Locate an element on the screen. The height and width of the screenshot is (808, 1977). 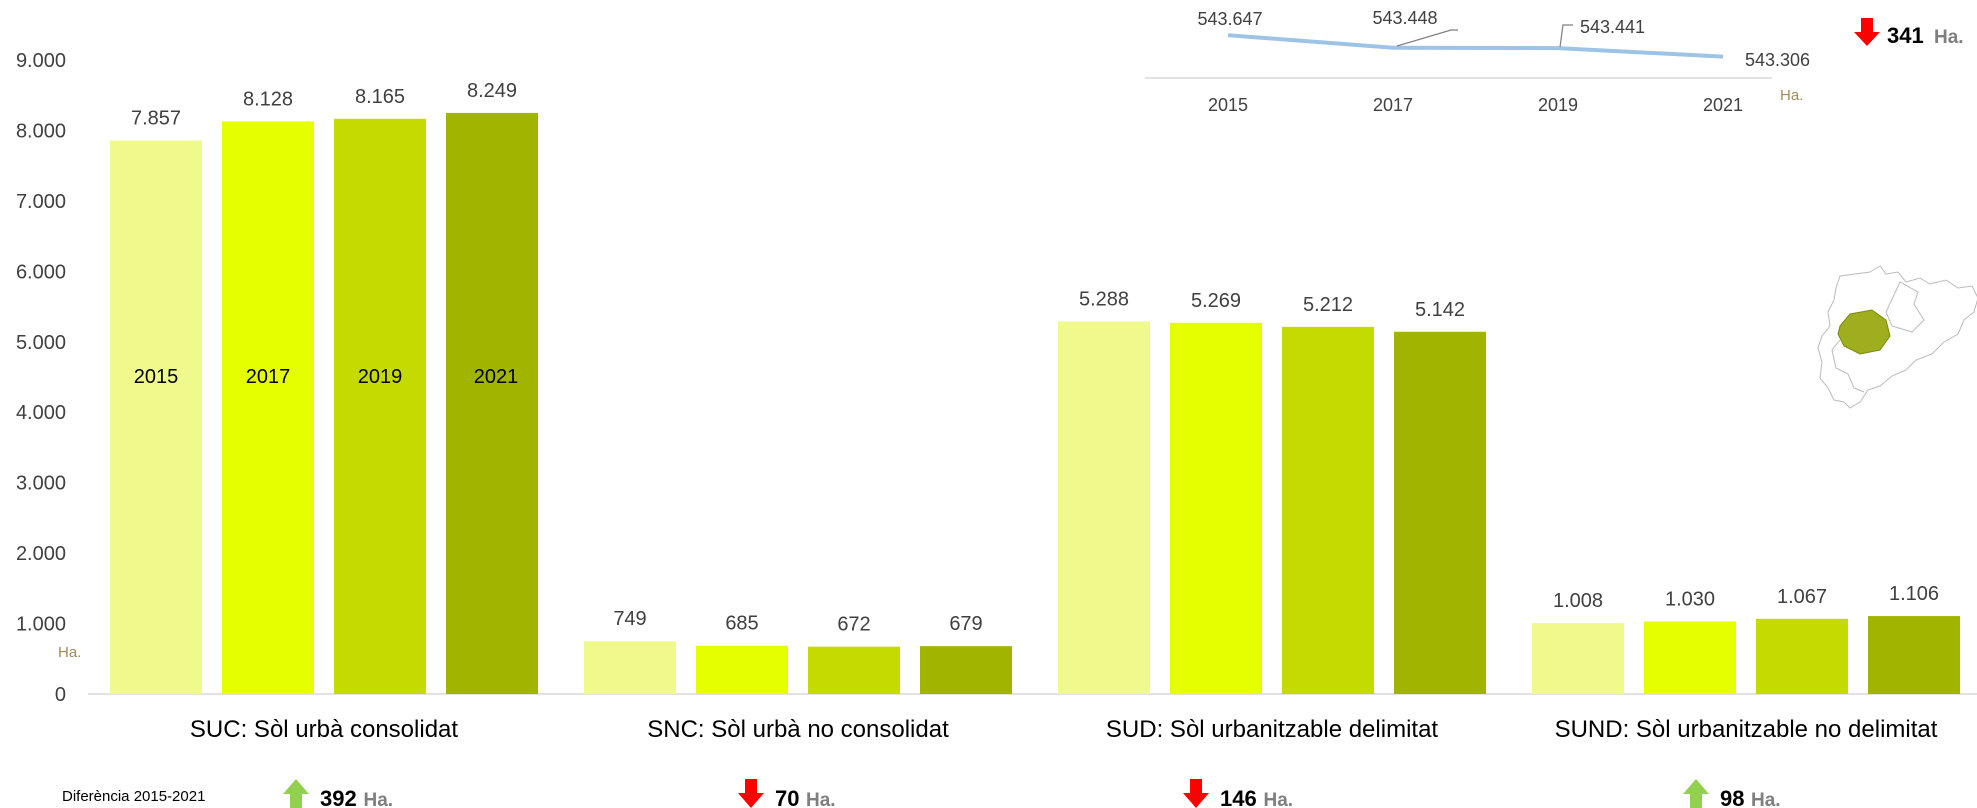
bar-value-label: 5.269 is located at coordinates (1216, 301).